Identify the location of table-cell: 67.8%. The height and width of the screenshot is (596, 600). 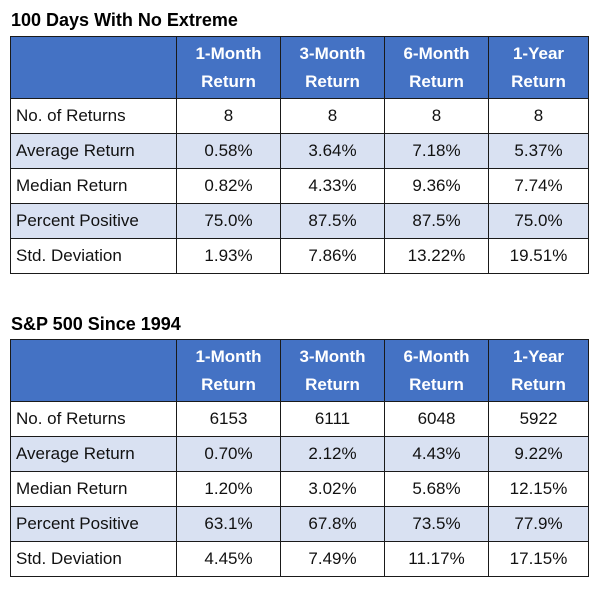
(332, 524).